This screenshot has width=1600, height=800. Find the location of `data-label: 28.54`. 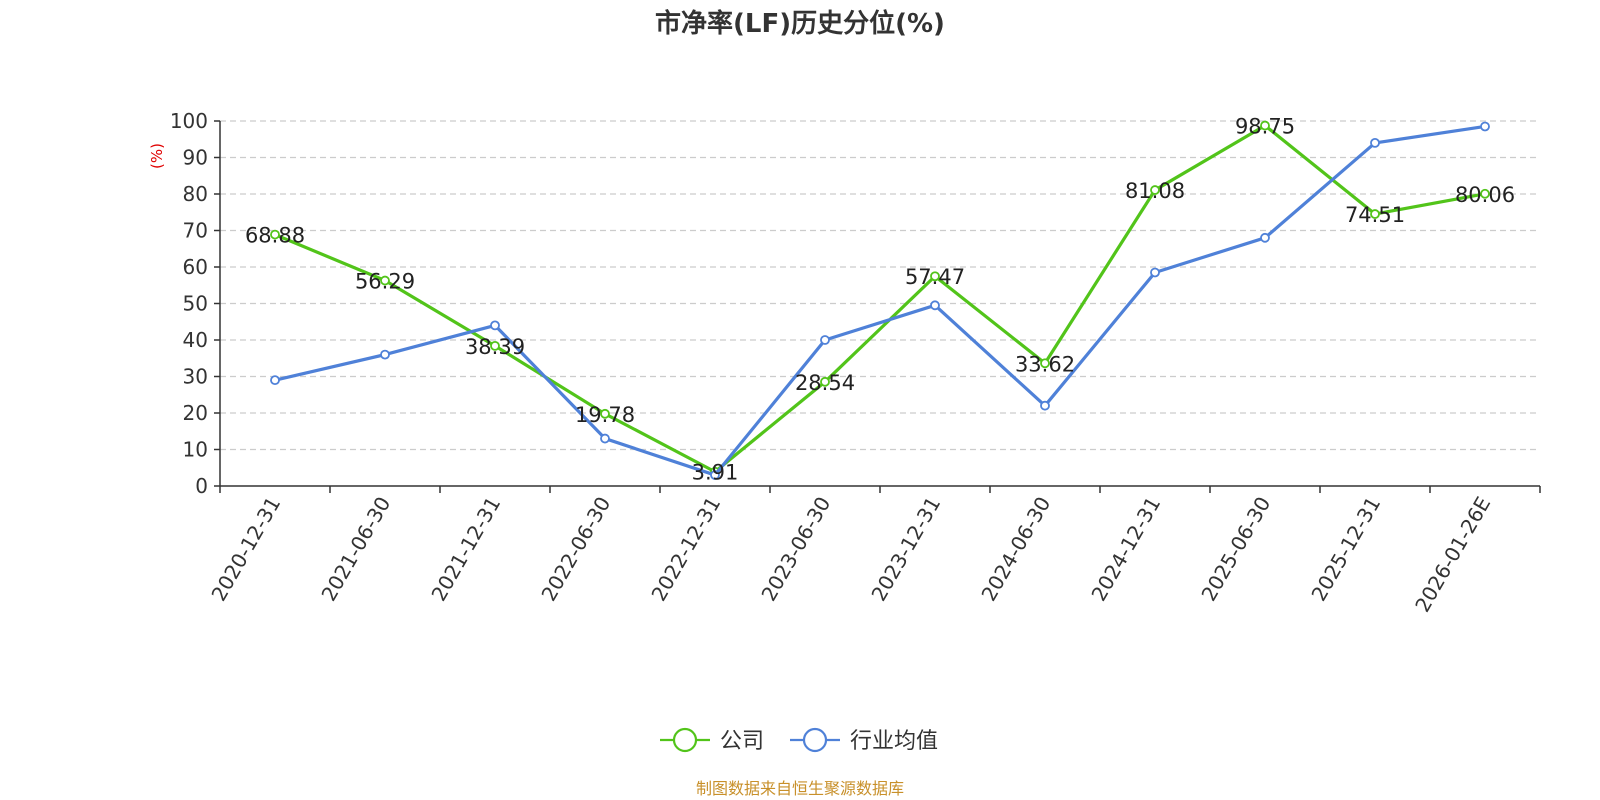

data-label: 28.54 is located at coordinates (825, 383).